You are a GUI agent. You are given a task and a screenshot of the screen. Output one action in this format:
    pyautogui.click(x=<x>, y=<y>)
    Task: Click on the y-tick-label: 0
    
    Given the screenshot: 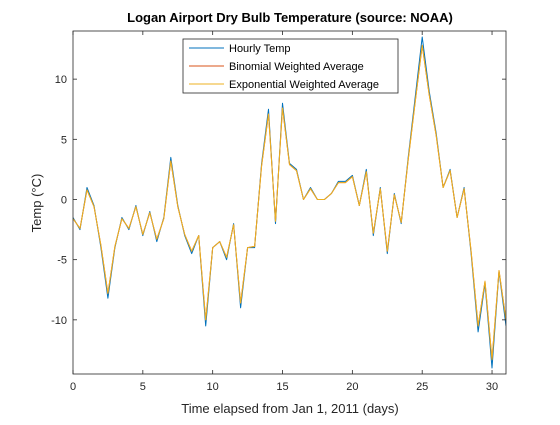 What is the action you would take?
    pyautogui.click(x=64, y=200)
    